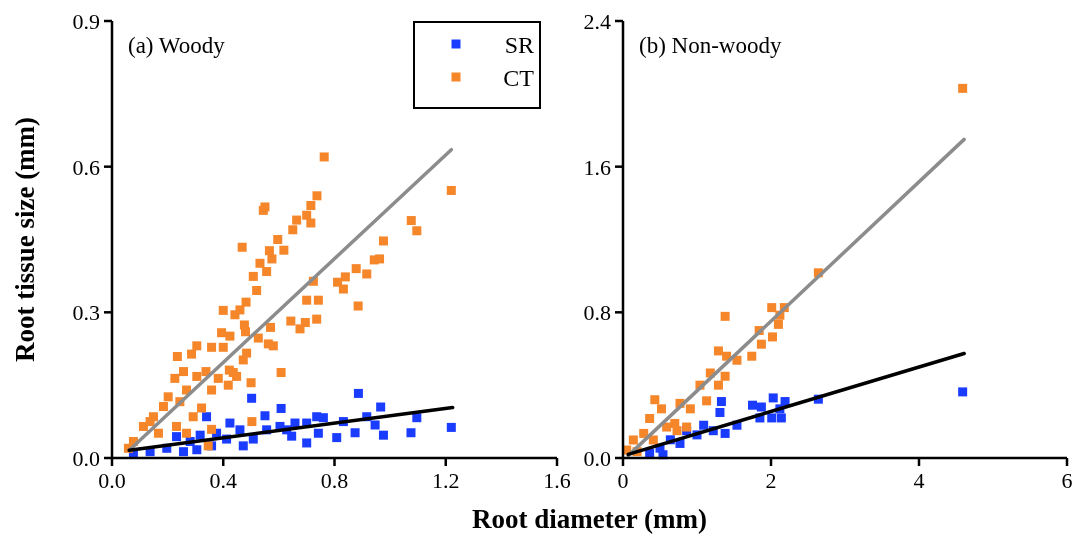 This screenshot has width=1081, height=545. Describe the element at coordinates (1067, 480) in the screenshot. I see `x-tick-label: 6` at that location.